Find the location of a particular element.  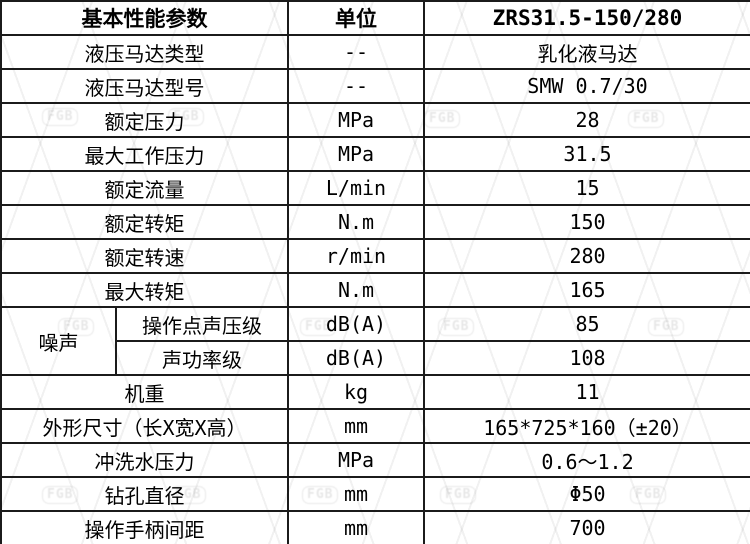

value-cell: 11 is located at coordinates (586, 392).